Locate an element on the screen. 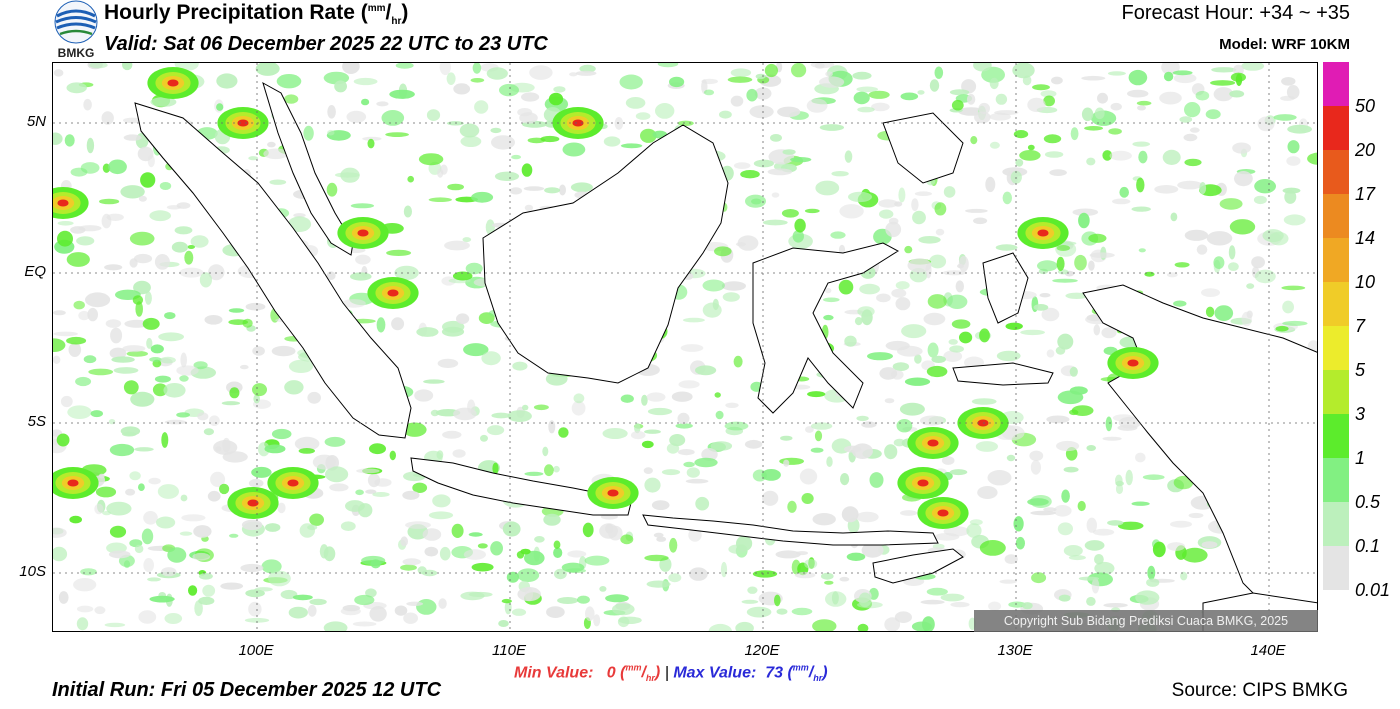 This screenshot has width=1400, height=709. island-seram is located at coordinates (1003, 374).